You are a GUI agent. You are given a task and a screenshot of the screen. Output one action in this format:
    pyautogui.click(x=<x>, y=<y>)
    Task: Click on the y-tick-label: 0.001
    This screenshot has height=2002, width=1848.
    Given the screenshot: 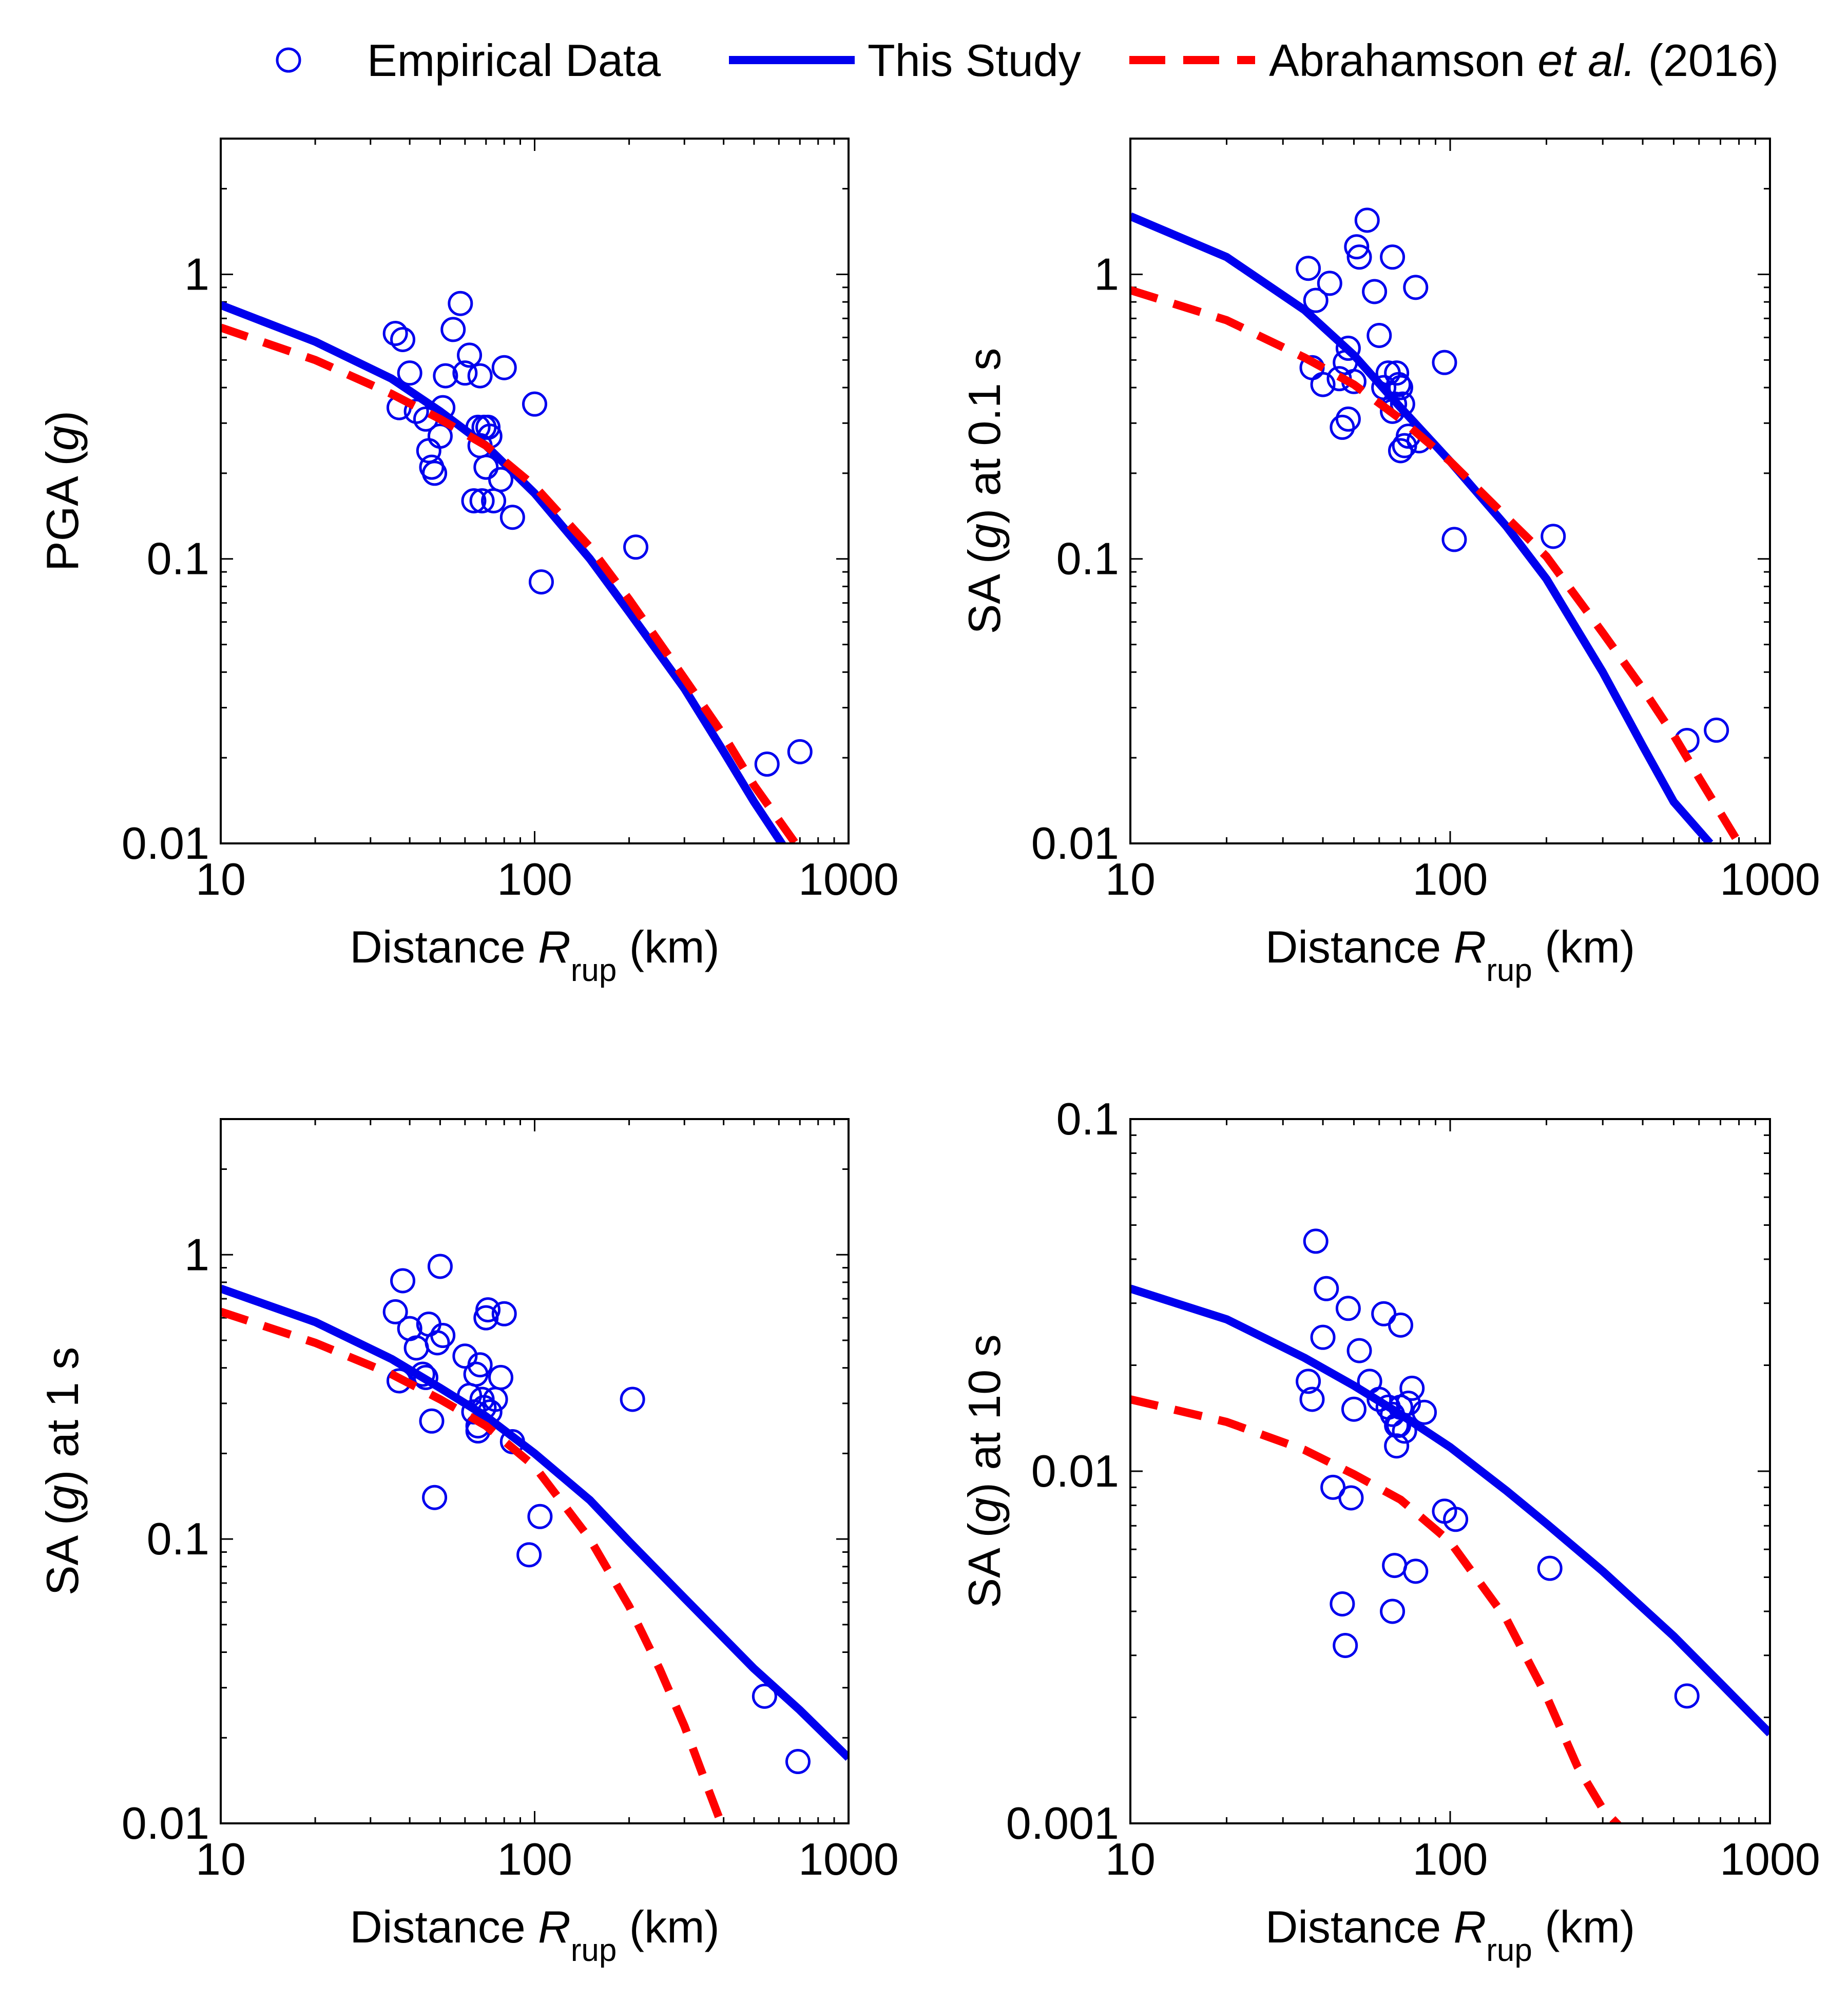 What is the action you would take?
    pyautogui.click(x=1062, y=1823)
    